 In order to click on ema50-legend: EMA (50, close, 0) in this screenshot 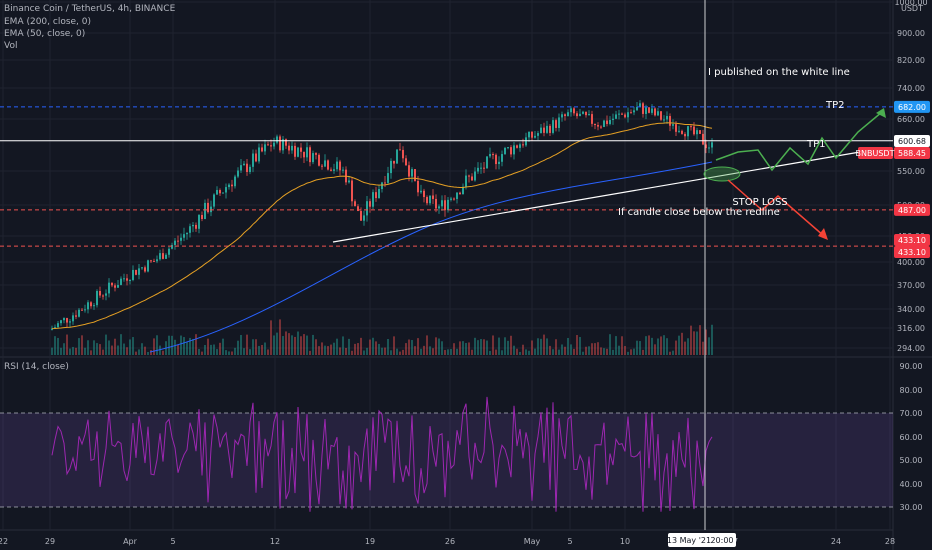, I will do `click(45, 34)`.